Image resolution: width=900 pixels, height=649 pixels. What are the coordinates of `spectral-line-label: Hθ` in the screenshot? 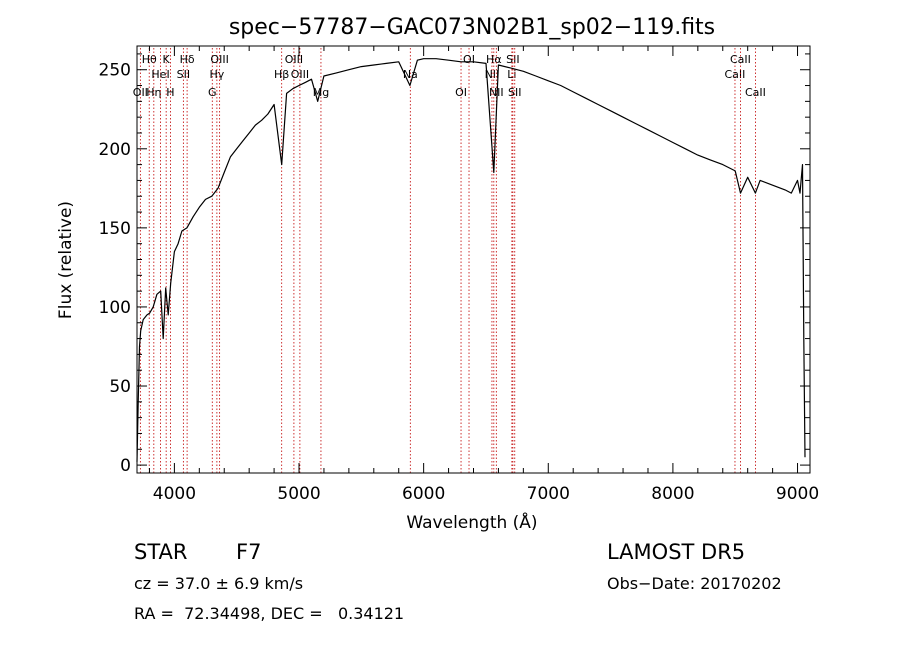 It's located at (149, 59).